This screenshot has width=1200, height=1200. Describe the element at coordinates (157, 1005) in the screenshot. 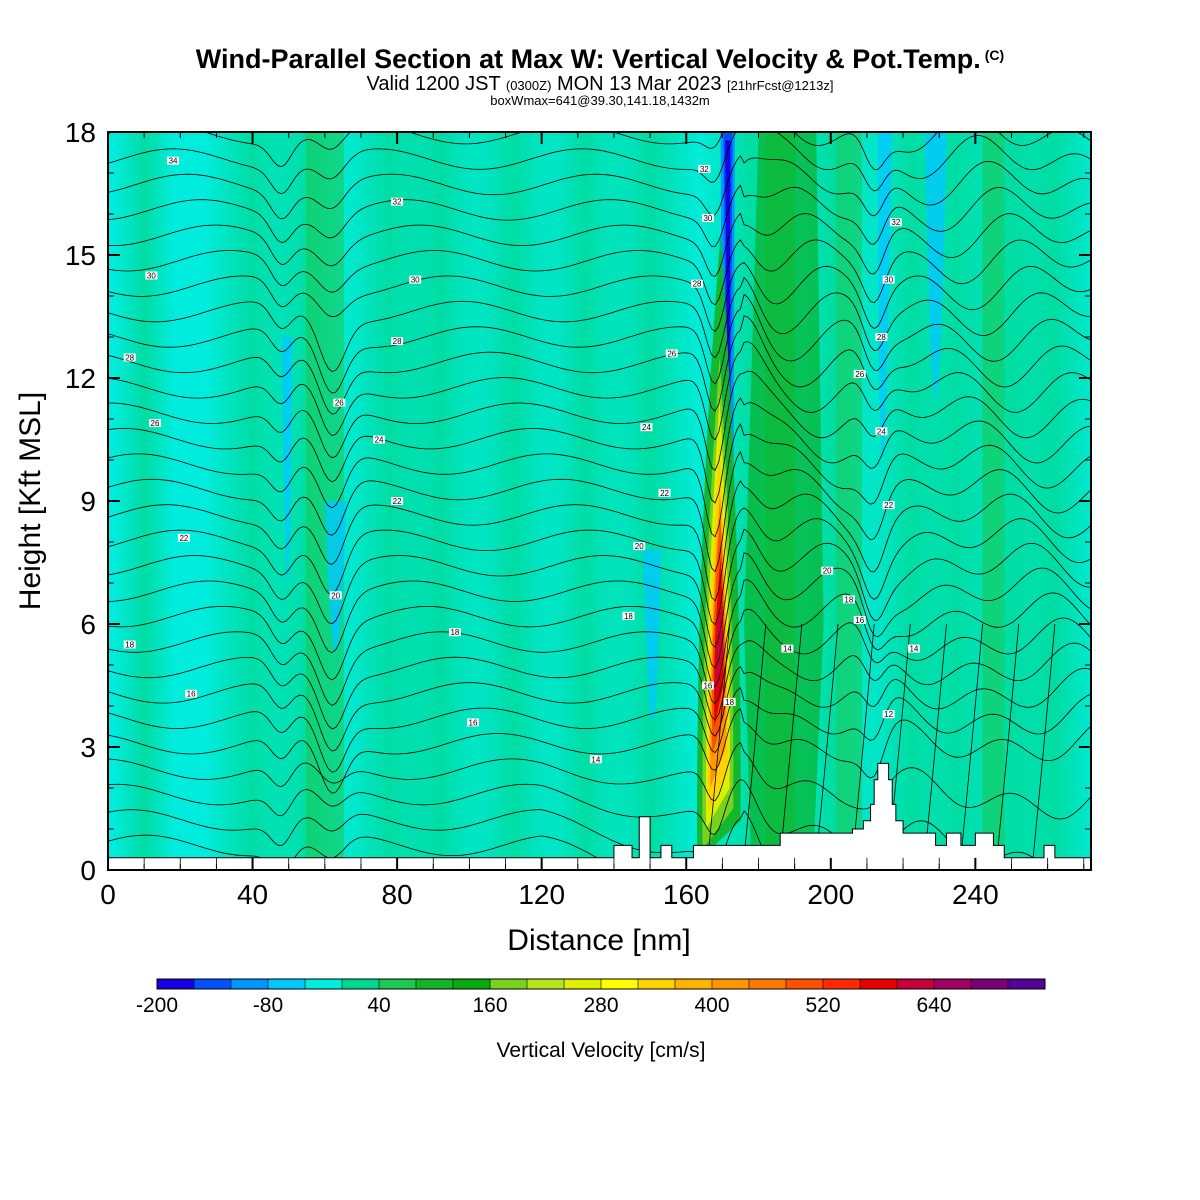

I see `colorbar-tick-label: -200` at that location.